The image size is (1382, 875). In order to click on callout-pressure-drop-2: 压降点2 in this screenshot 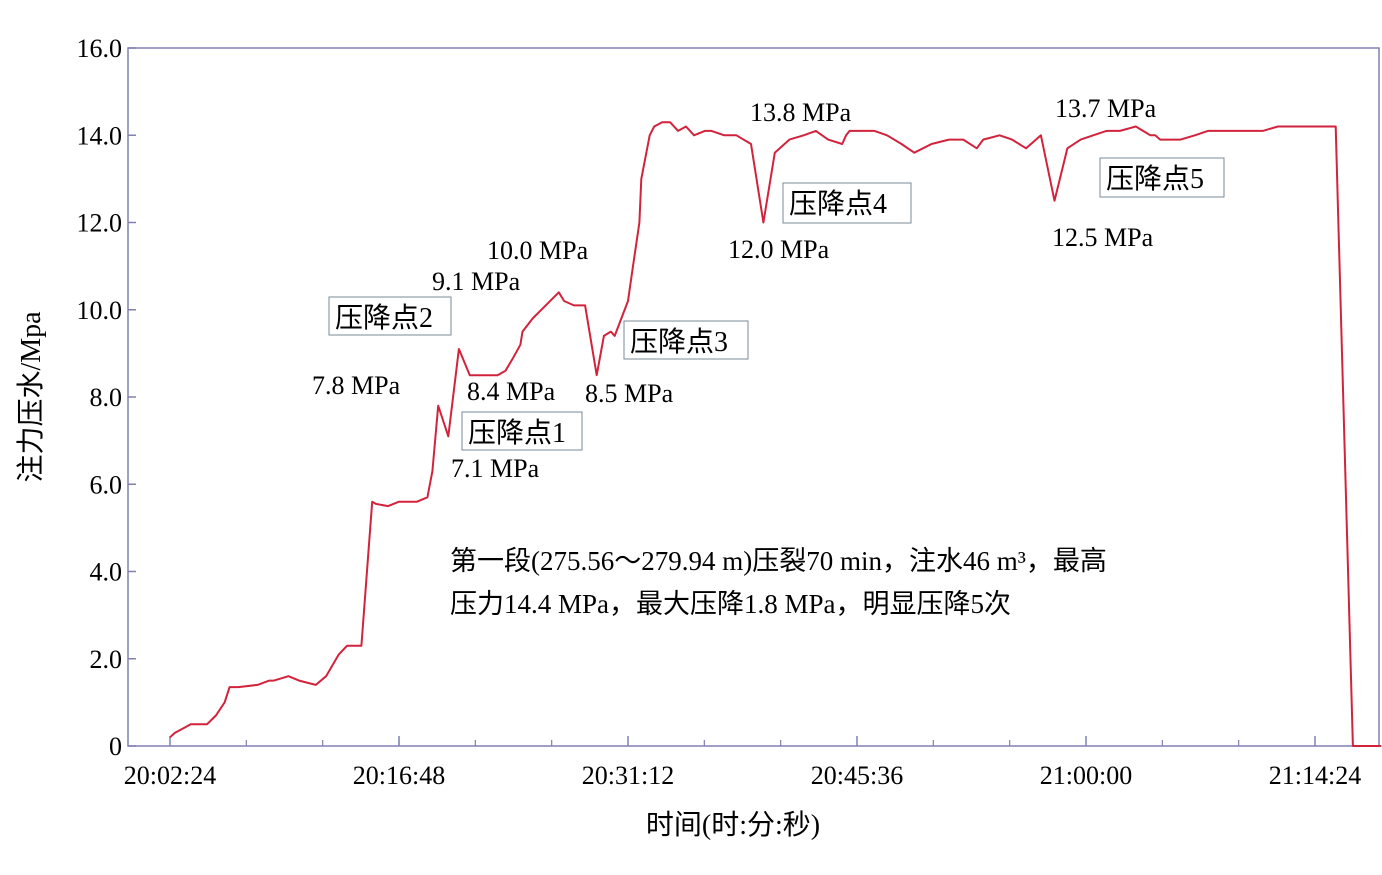, I will do `click(390, 316)`.